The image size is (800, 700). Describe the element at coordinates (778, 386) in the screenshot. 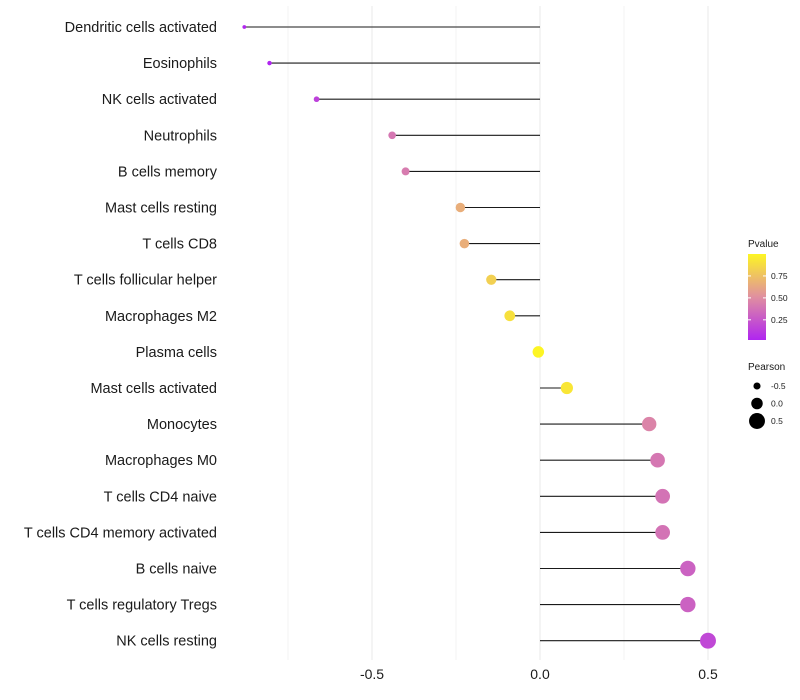

I see `pearson-legend-label: -0.5` at that location.